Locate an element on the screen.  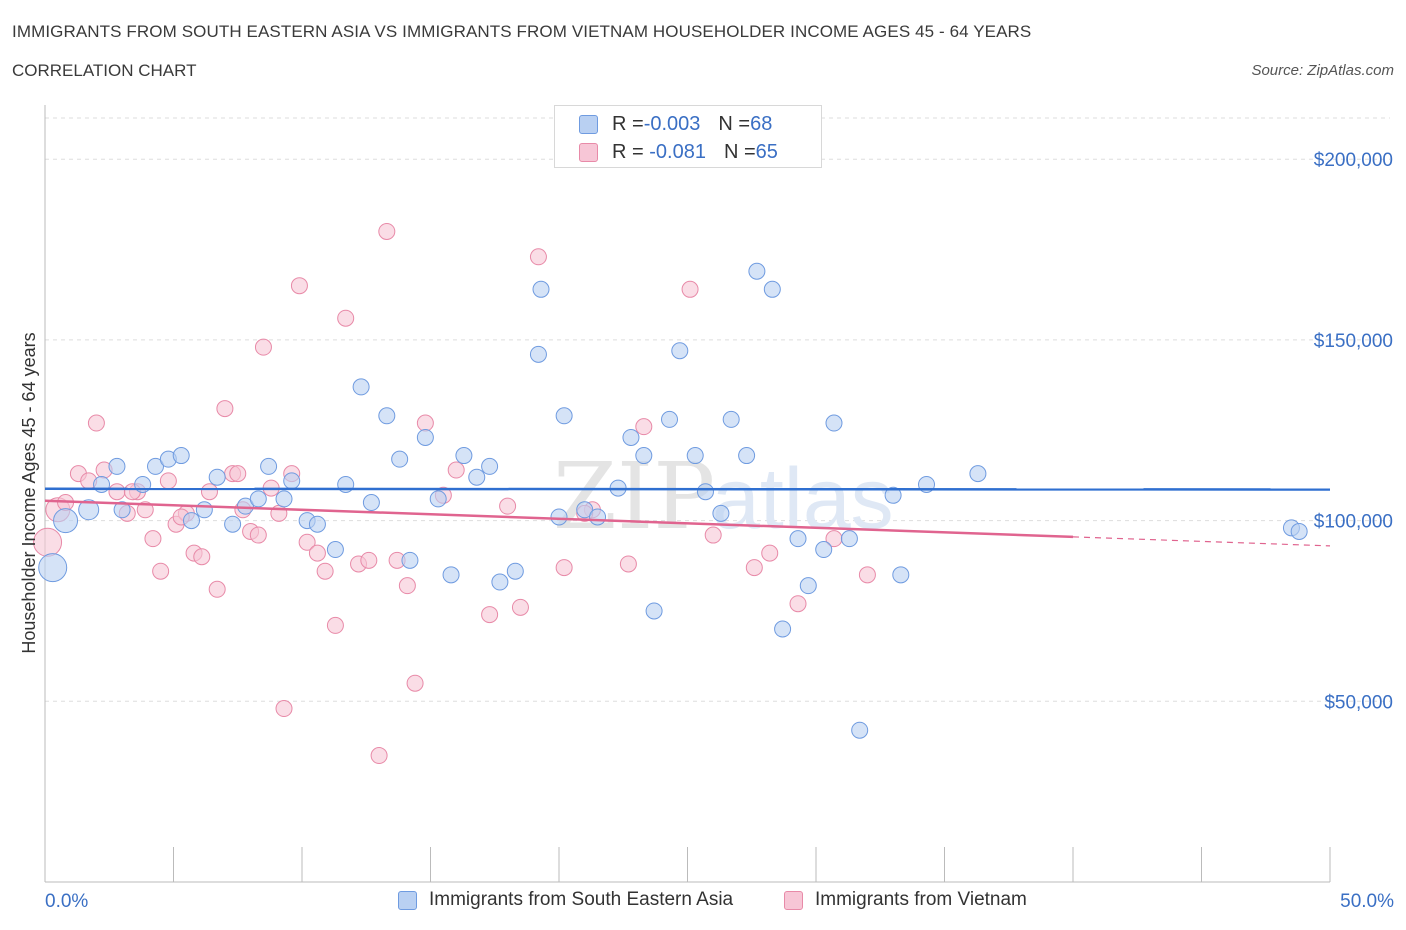
y-tick-label: $100,000 is located at coordinates (1353, 522).